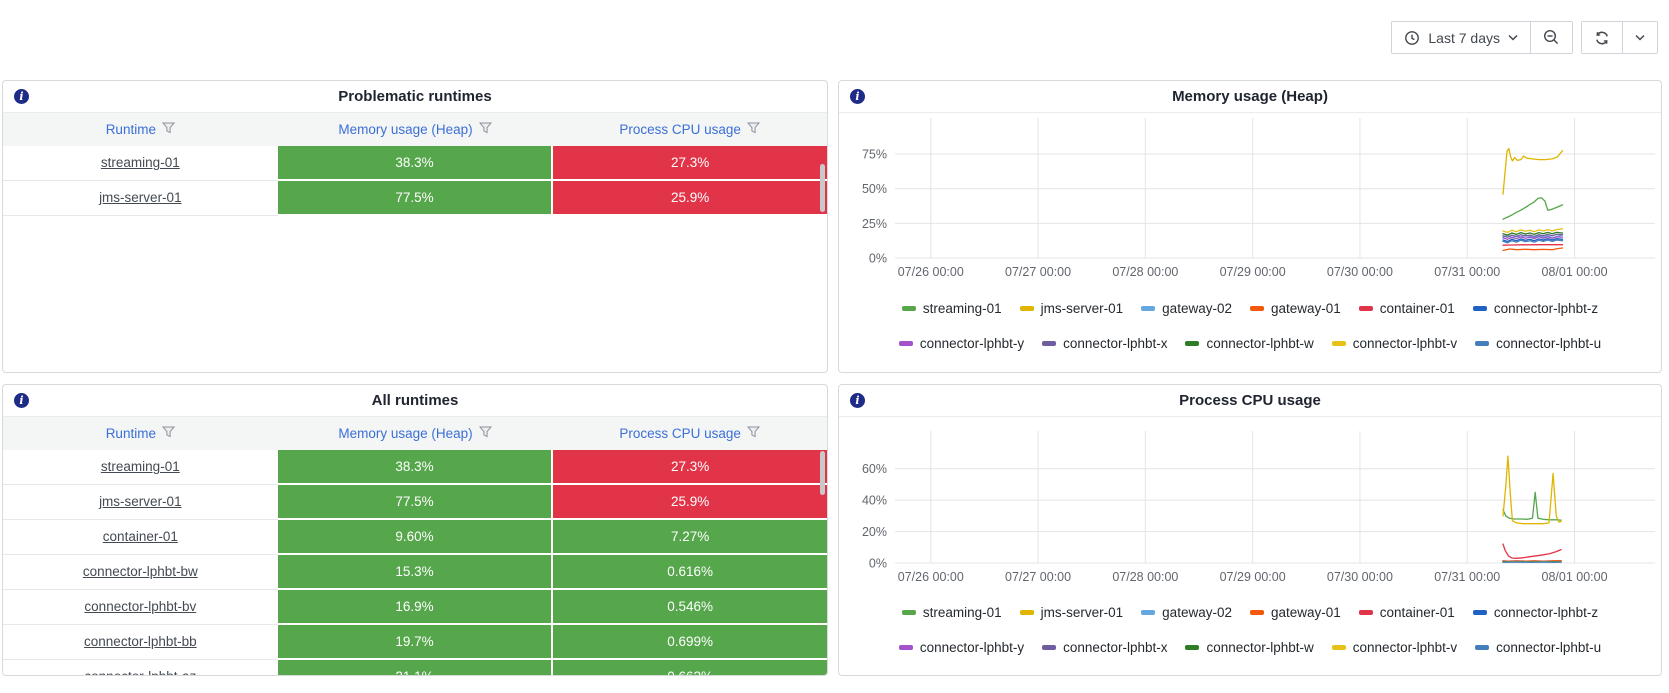  Describe the element at coordinates (1360, 272) in the screenshot. I see `svg-text: 07/30 00:00` at that location.